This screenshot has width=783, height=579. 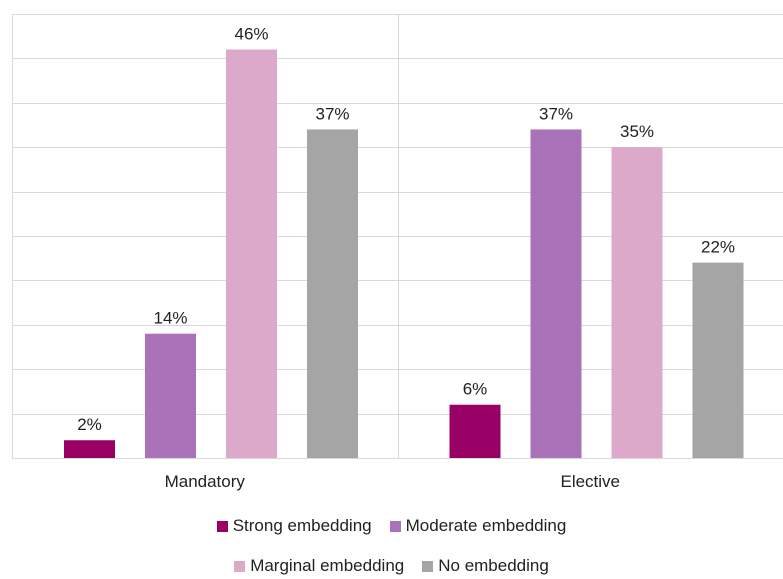 What do you see at coordinates (486, 525) in the screenshot?
I see `legend-label: Moderate embedding` at bounding box center [486, 525].